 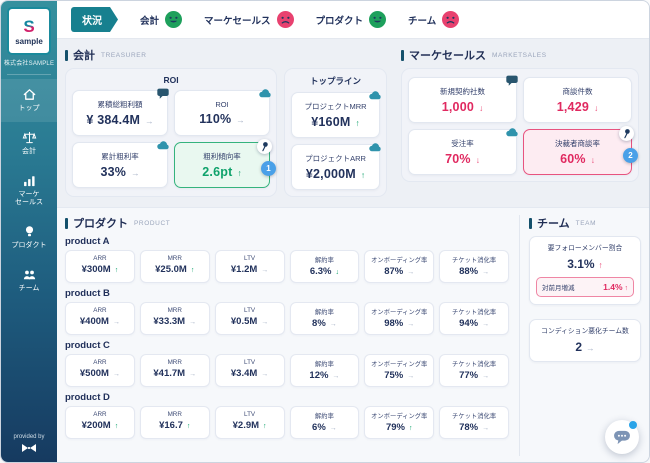 What do you see at coordinates (324, 422) in the screenshot?
I see `product-metric-card: 解約率 6% →` at bounding box center [324, 422].